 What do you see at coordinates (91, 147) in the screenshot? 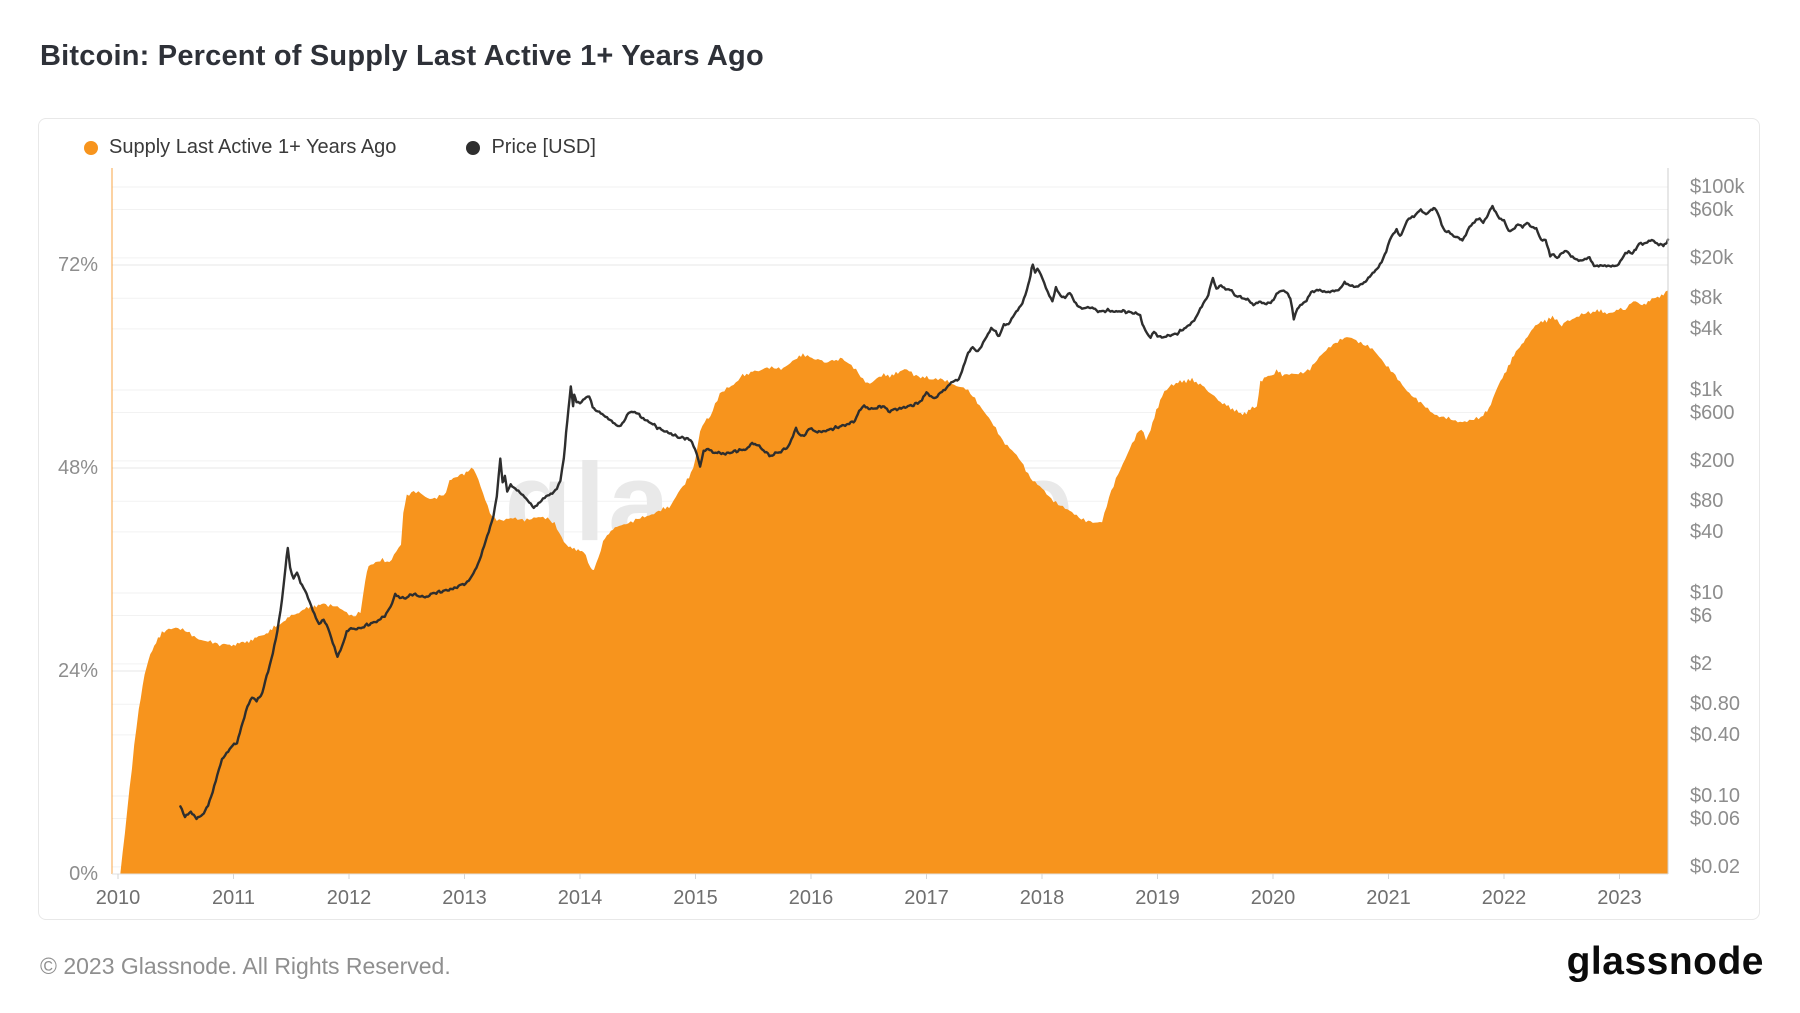
I see `supply-legend-dot-icon` at bounding box center [91, 147].